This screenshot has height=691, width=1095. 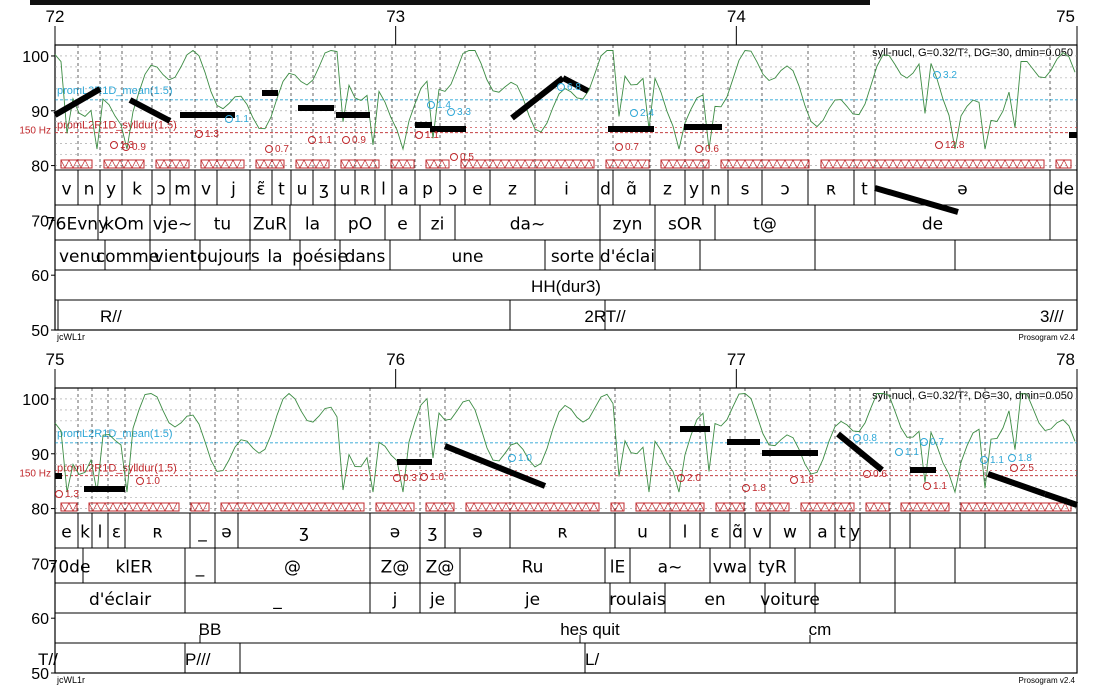 What do you see at coordinates (137, 190) in the screenshot?
I see `phone-label: k` at bounding box center [137, 190].